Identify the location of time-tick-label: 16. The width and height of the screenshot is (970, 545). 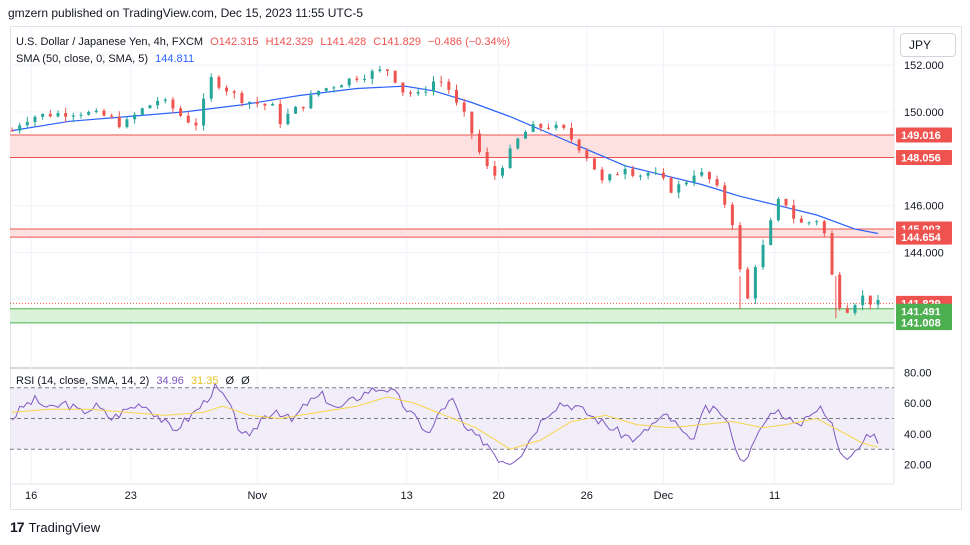
(31, 496).